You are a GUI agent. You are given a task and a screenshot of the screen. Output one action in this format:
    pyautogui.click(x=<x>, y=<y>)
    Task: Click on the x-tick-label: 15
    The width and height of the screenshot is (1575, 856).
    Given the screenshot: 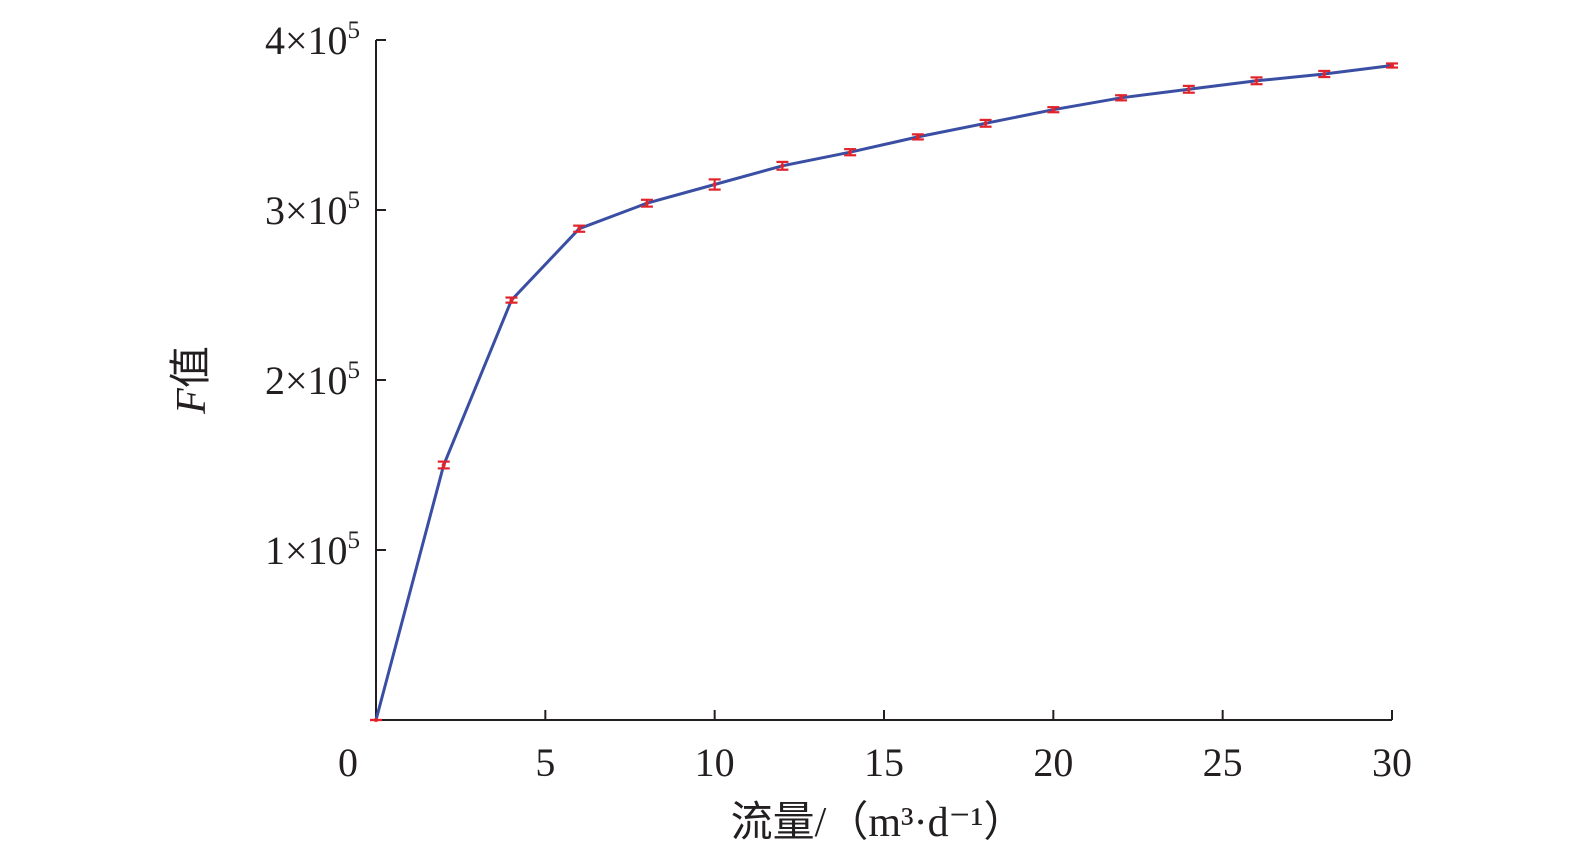 What is the action you would take?
    pyautogui.click(x=884, y=762)
    